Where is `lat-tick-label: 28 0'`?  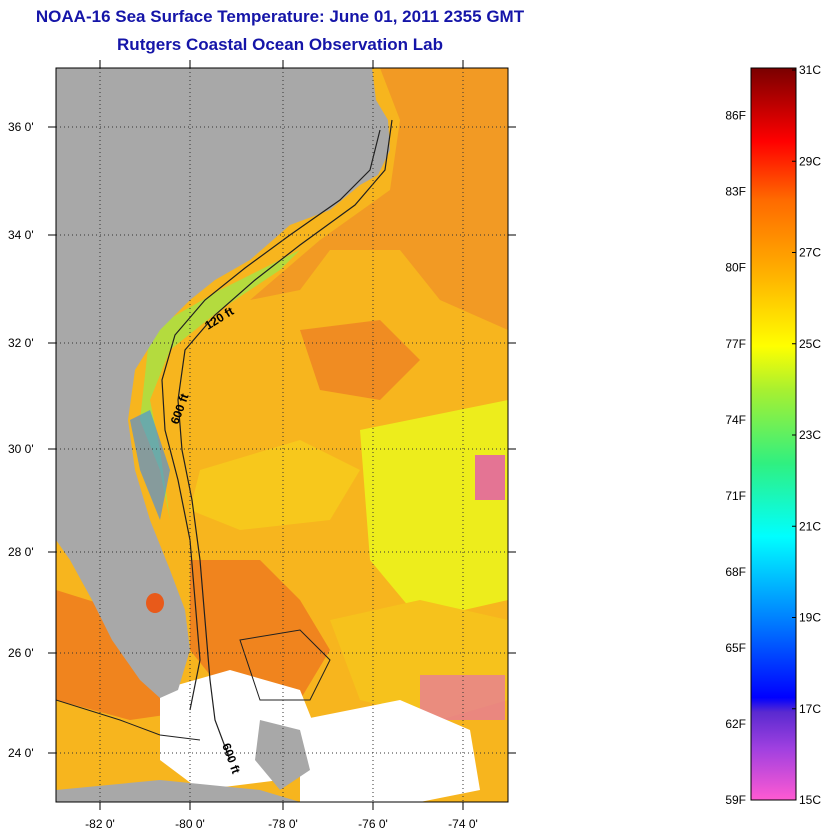
lat-tick-label: 28 0' is located at coordinates (21, 552).